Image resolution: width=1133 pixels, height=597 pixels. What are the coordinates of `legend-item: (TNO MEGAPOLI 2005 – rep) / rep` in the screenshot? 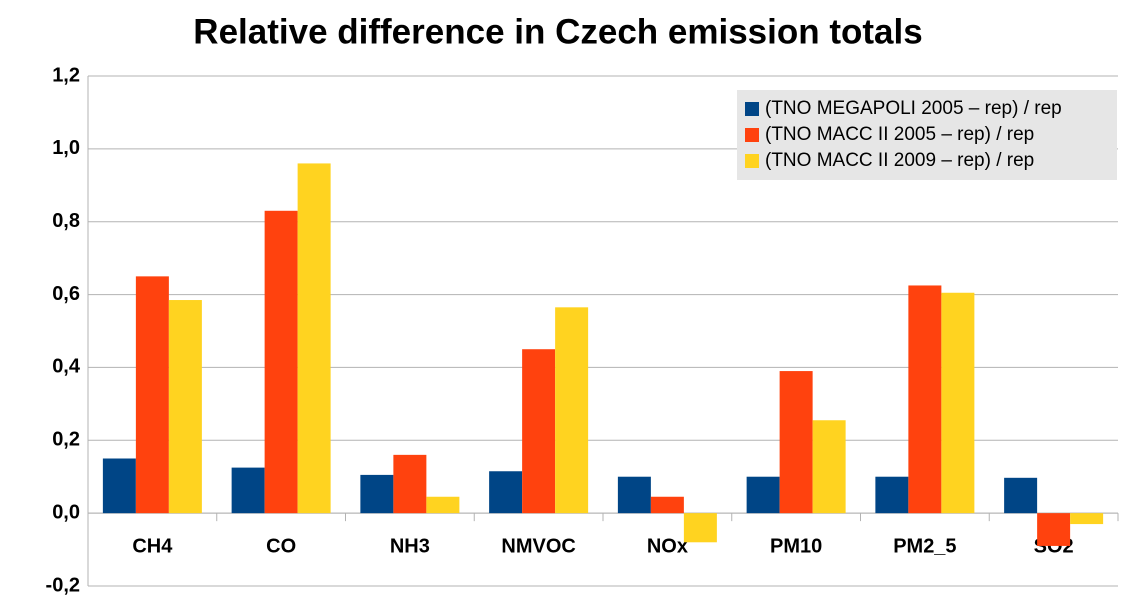 It's located at (927, 109).